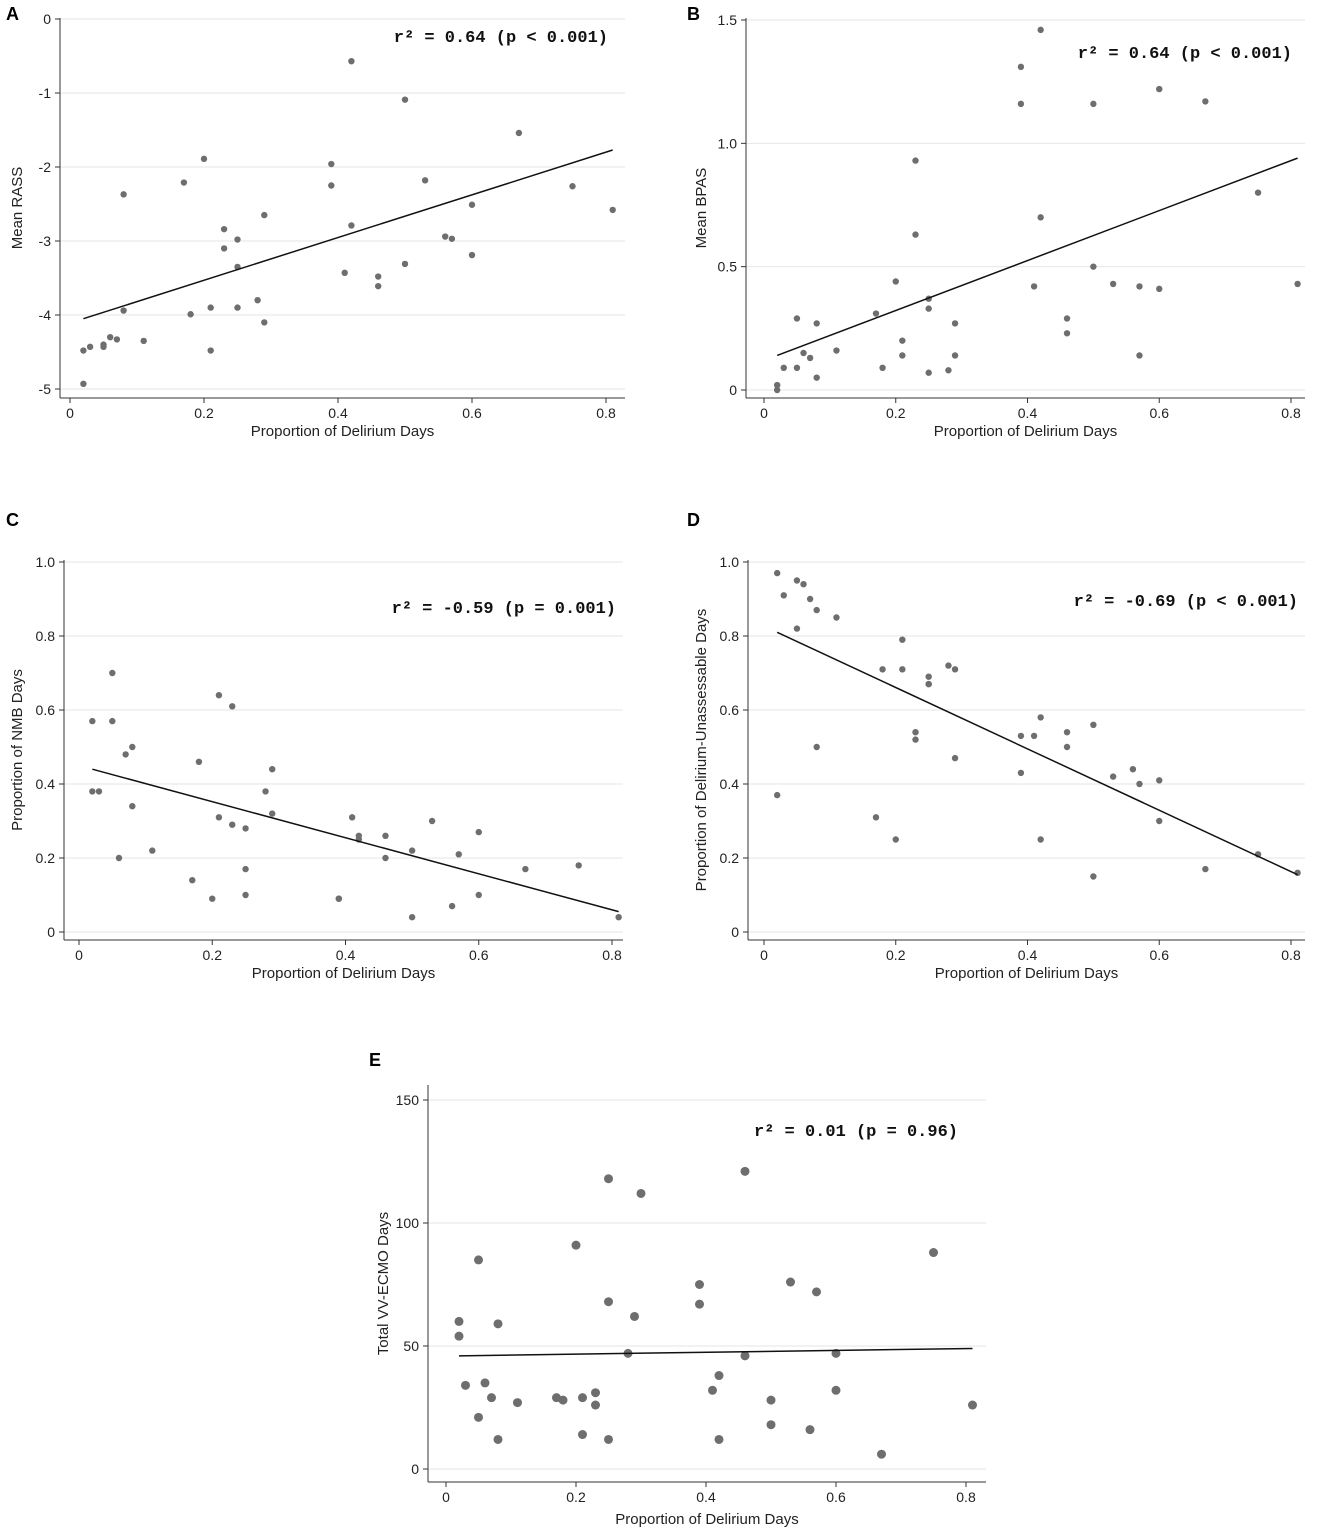 The image size is (1325, 1529). Describe the element at coordinates (1291, 413) in the screenshot. I see `panel-b-xtick-label: 0.8` at that location.